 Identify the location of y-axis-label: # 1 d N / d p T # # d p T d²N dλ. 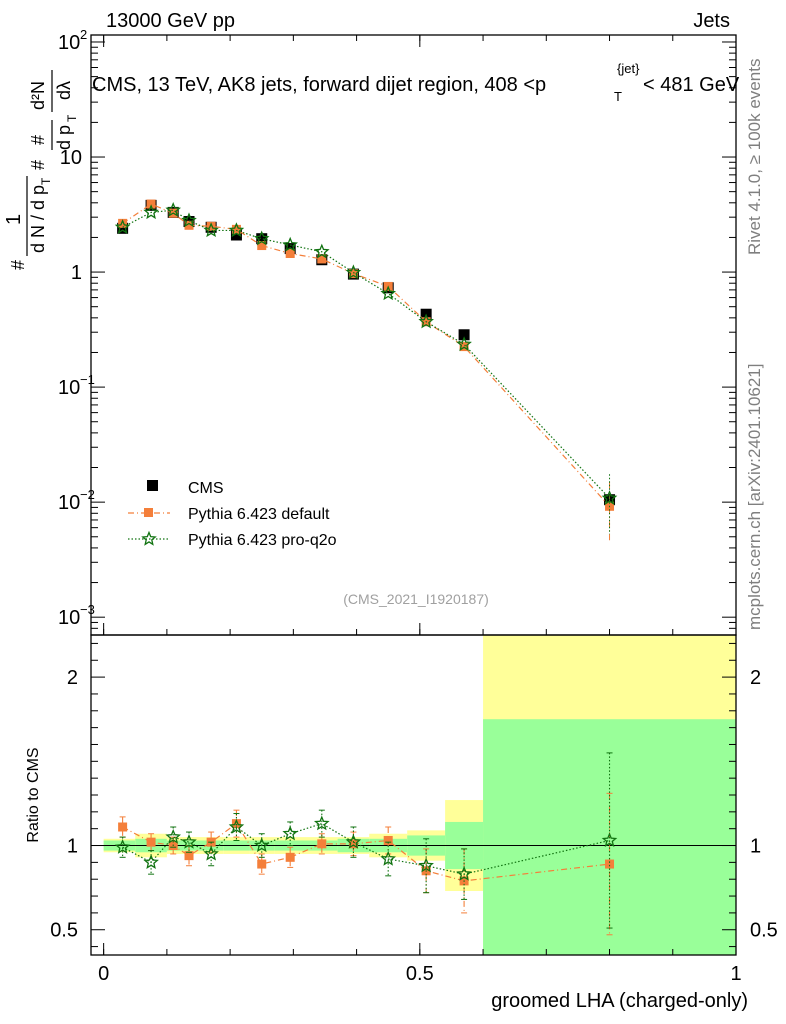
(41, 170).